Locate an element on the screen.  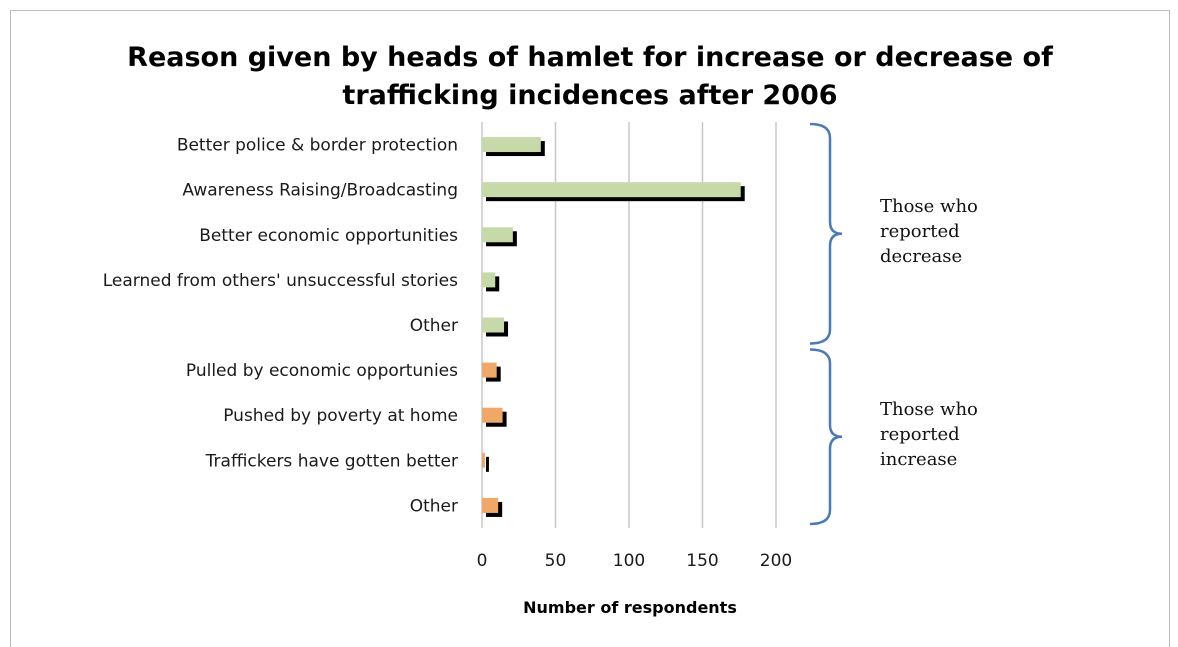
x-tick-label: 0 is located at coordinates (482, 561).